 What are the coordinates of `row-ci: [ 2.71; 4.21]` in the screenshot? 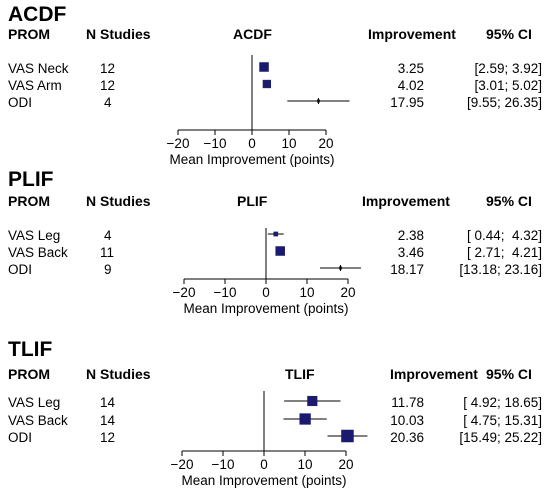 It's located at (504, 252).